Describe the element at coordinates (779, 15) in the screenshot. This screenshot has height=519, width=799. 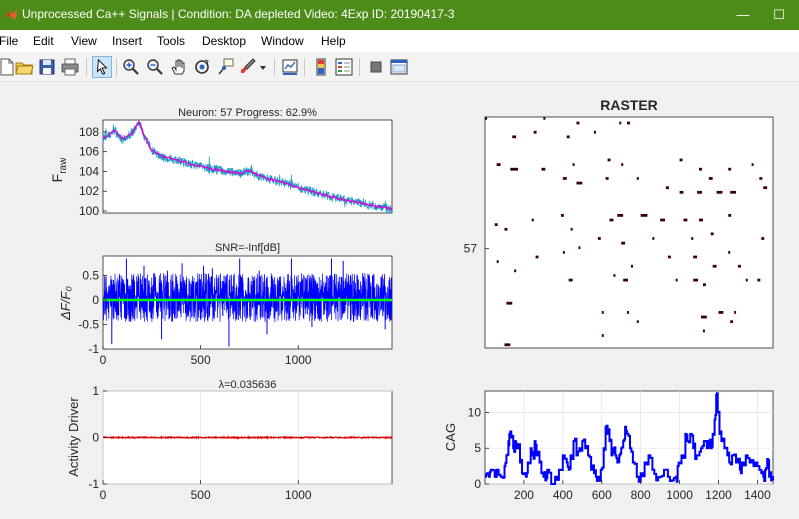
I see `maximize-button: ☐` at that location.